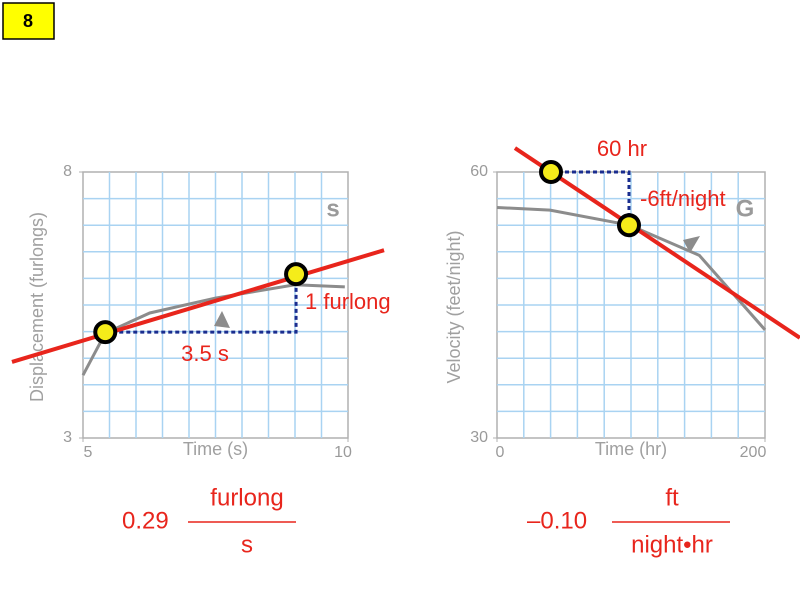  I want to click on rise-label: 1 furlong, so click(348, 301).